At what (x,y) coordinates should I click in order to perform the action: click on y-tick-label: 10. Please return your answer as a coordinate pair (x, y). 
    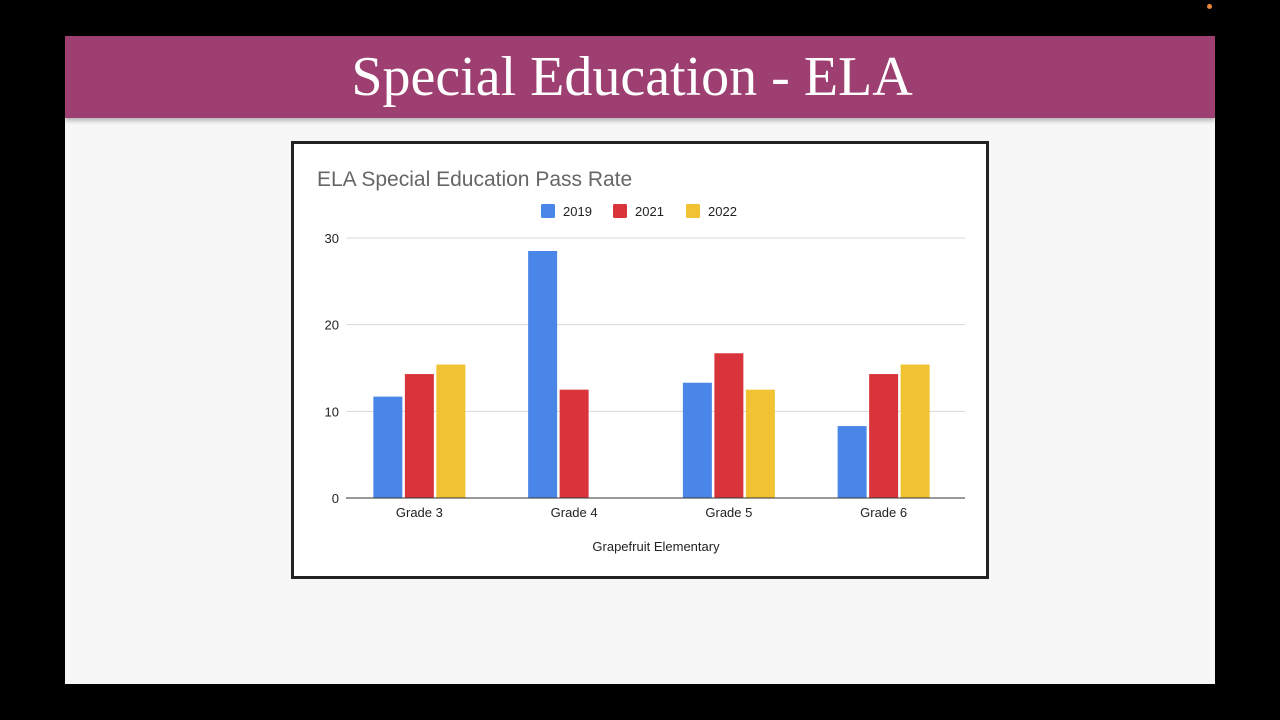
    Looking at the image, I should click on (332, 411).